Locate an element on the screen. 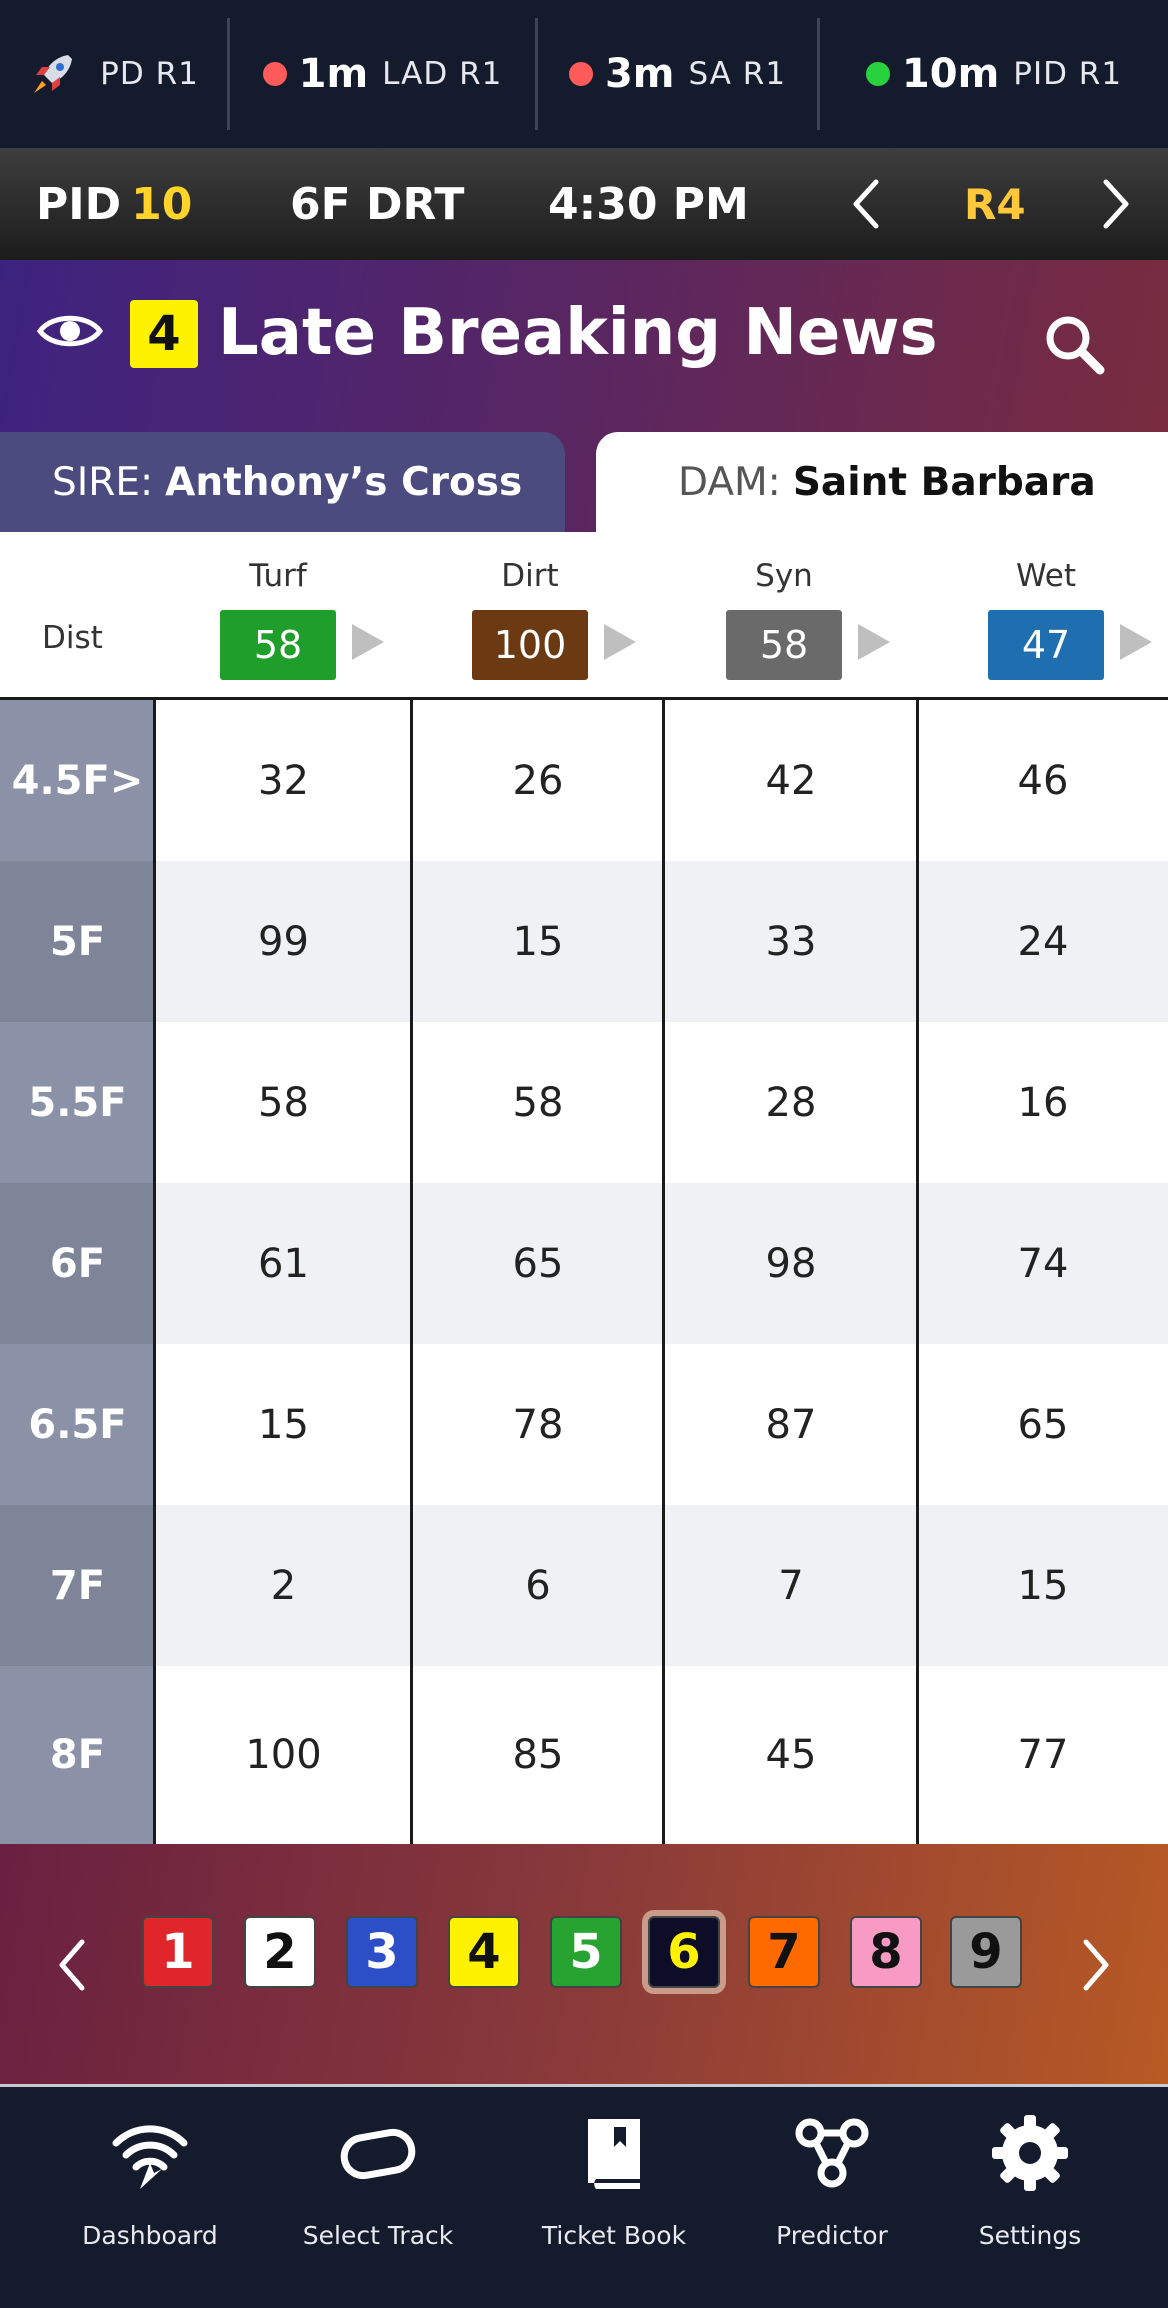  dam-label: DAM: is located at coordinates (729, 482).